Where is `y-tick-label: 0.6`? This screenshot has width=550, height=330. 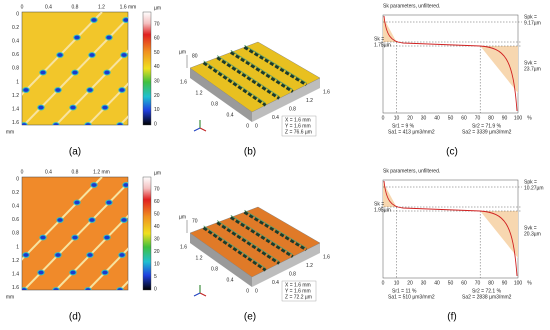 y-tick-label: 0.6 is located at coordinates (15, 55).